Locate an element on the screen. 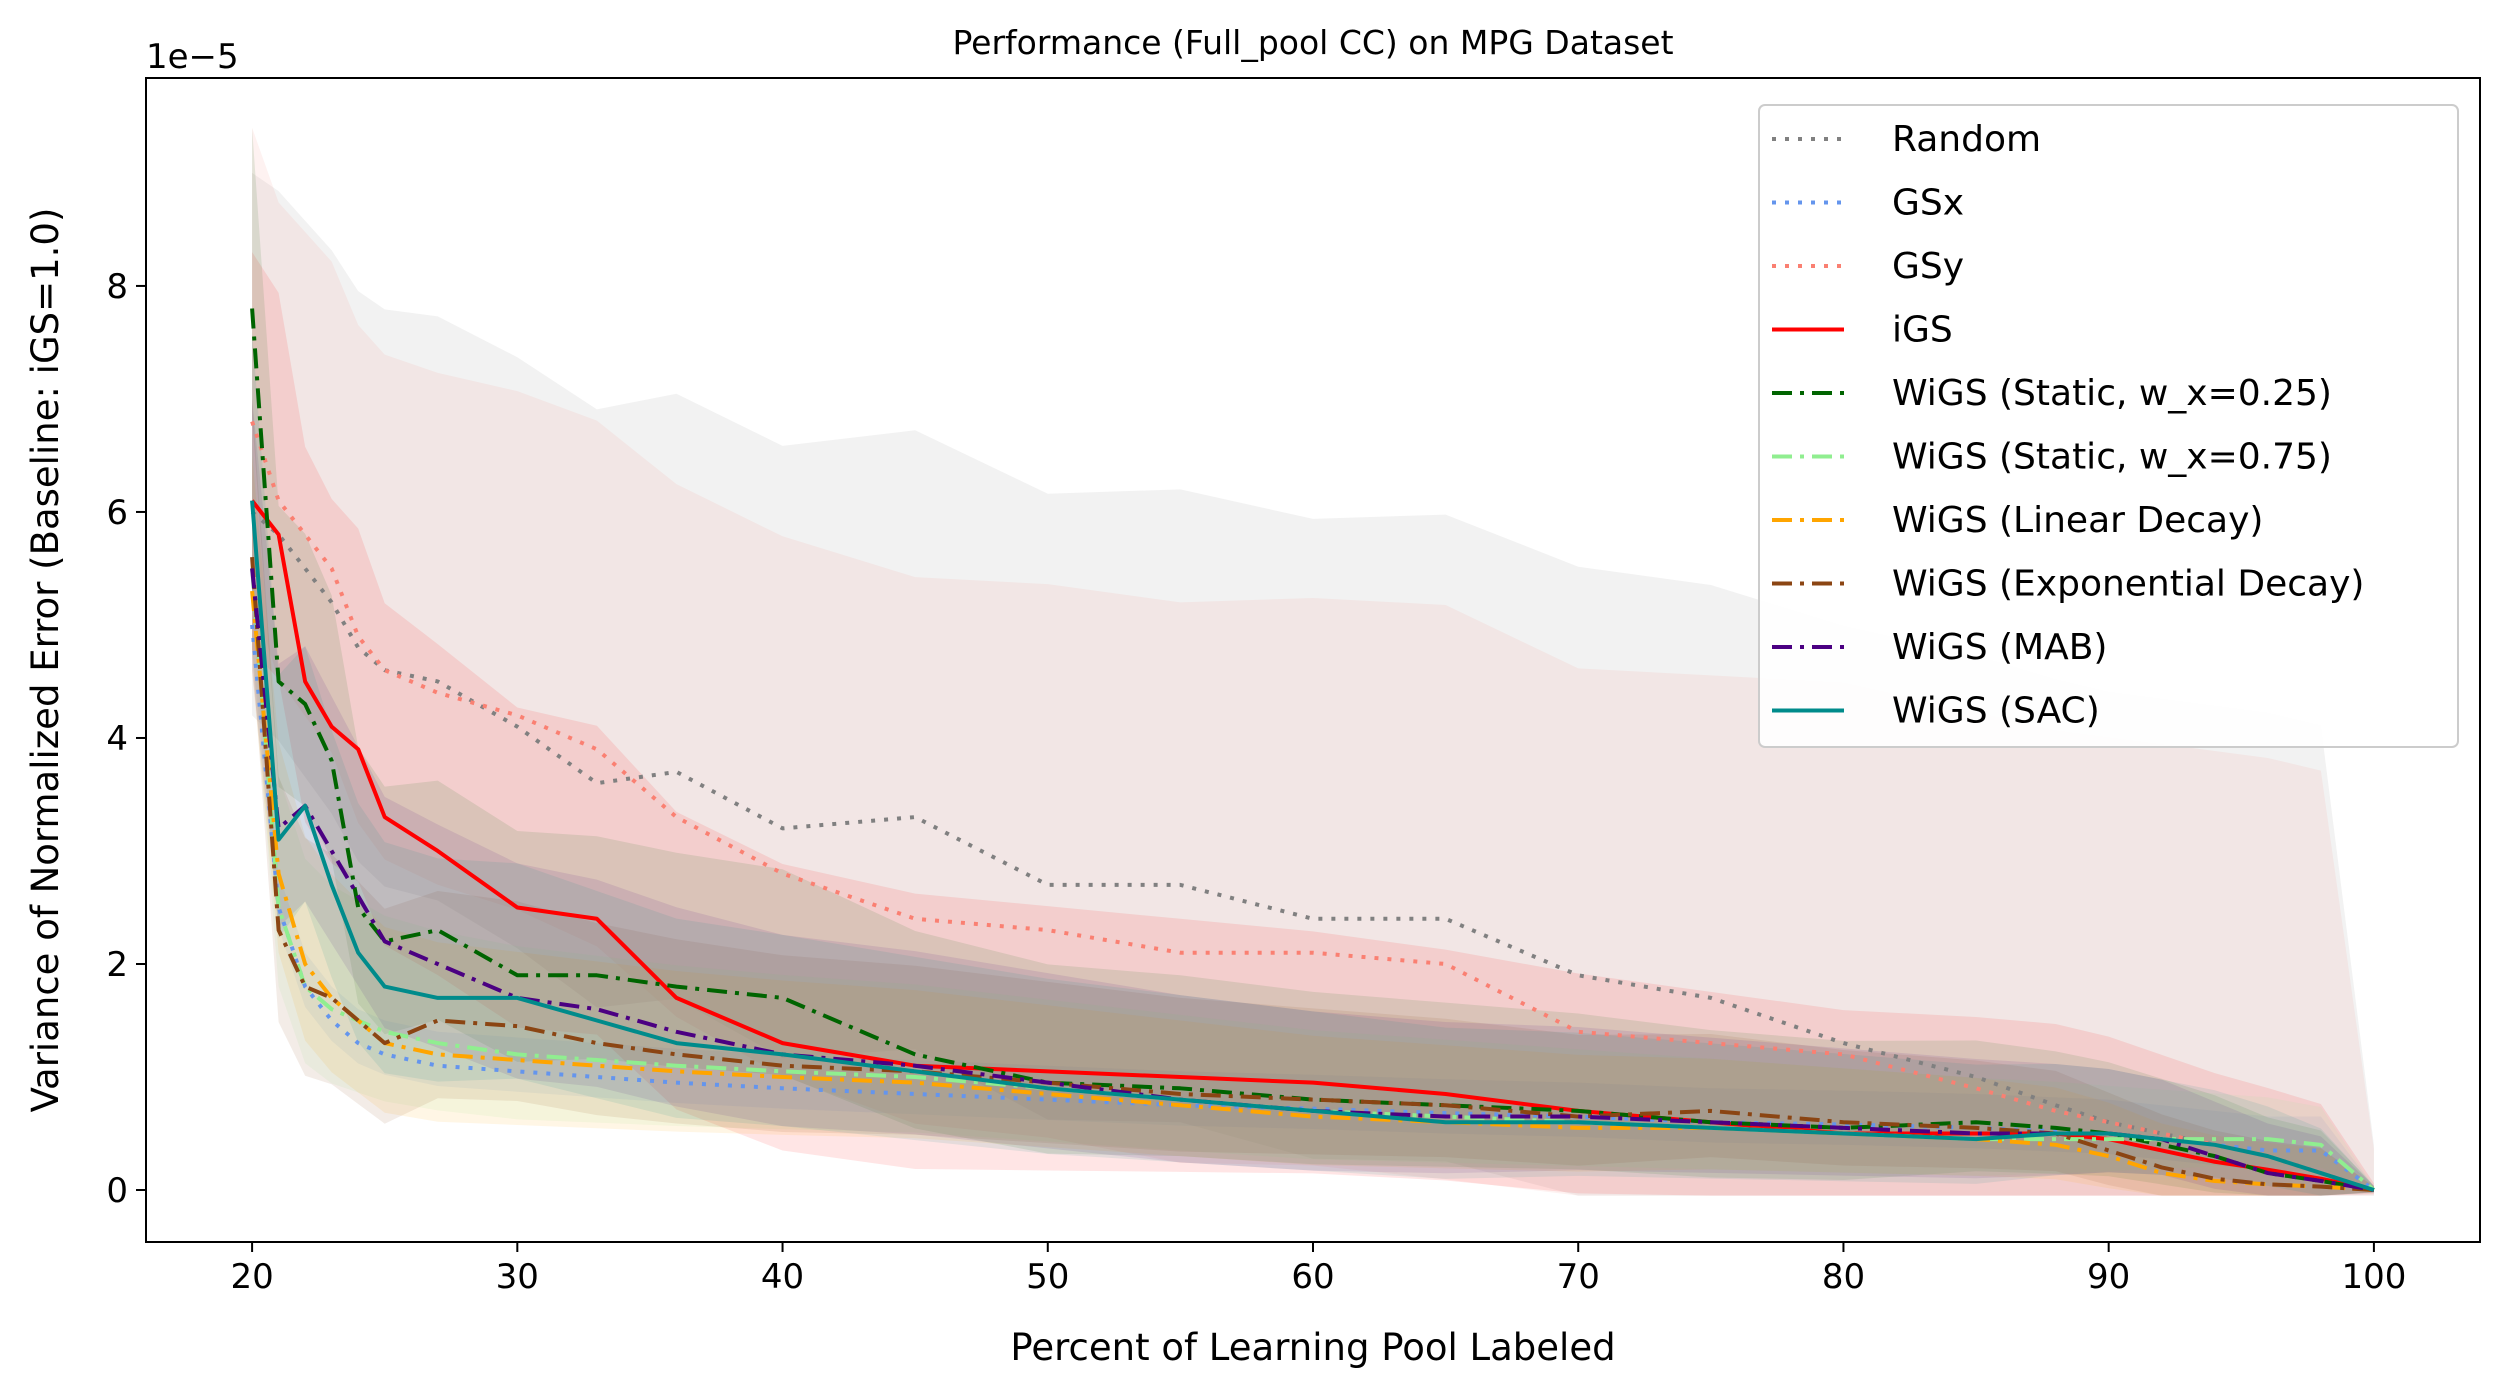 This screenshot has height=1397, width=2499. legend-label-random: Random is located at coordinates (1966, 139).